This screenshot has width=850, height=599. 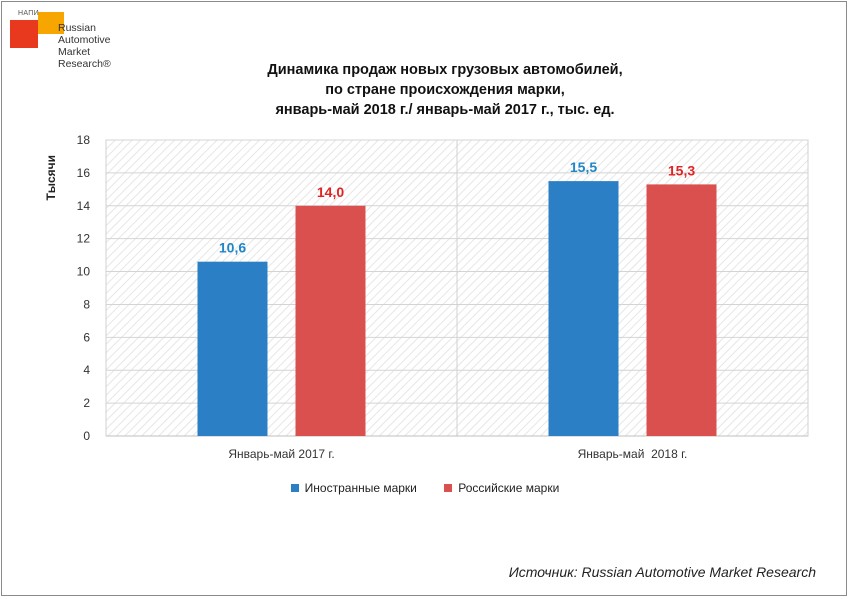 What do you see at coordinates (51, 23) in the screenshot?
I see `logo-orange-square` at bounding box center [51, 23].